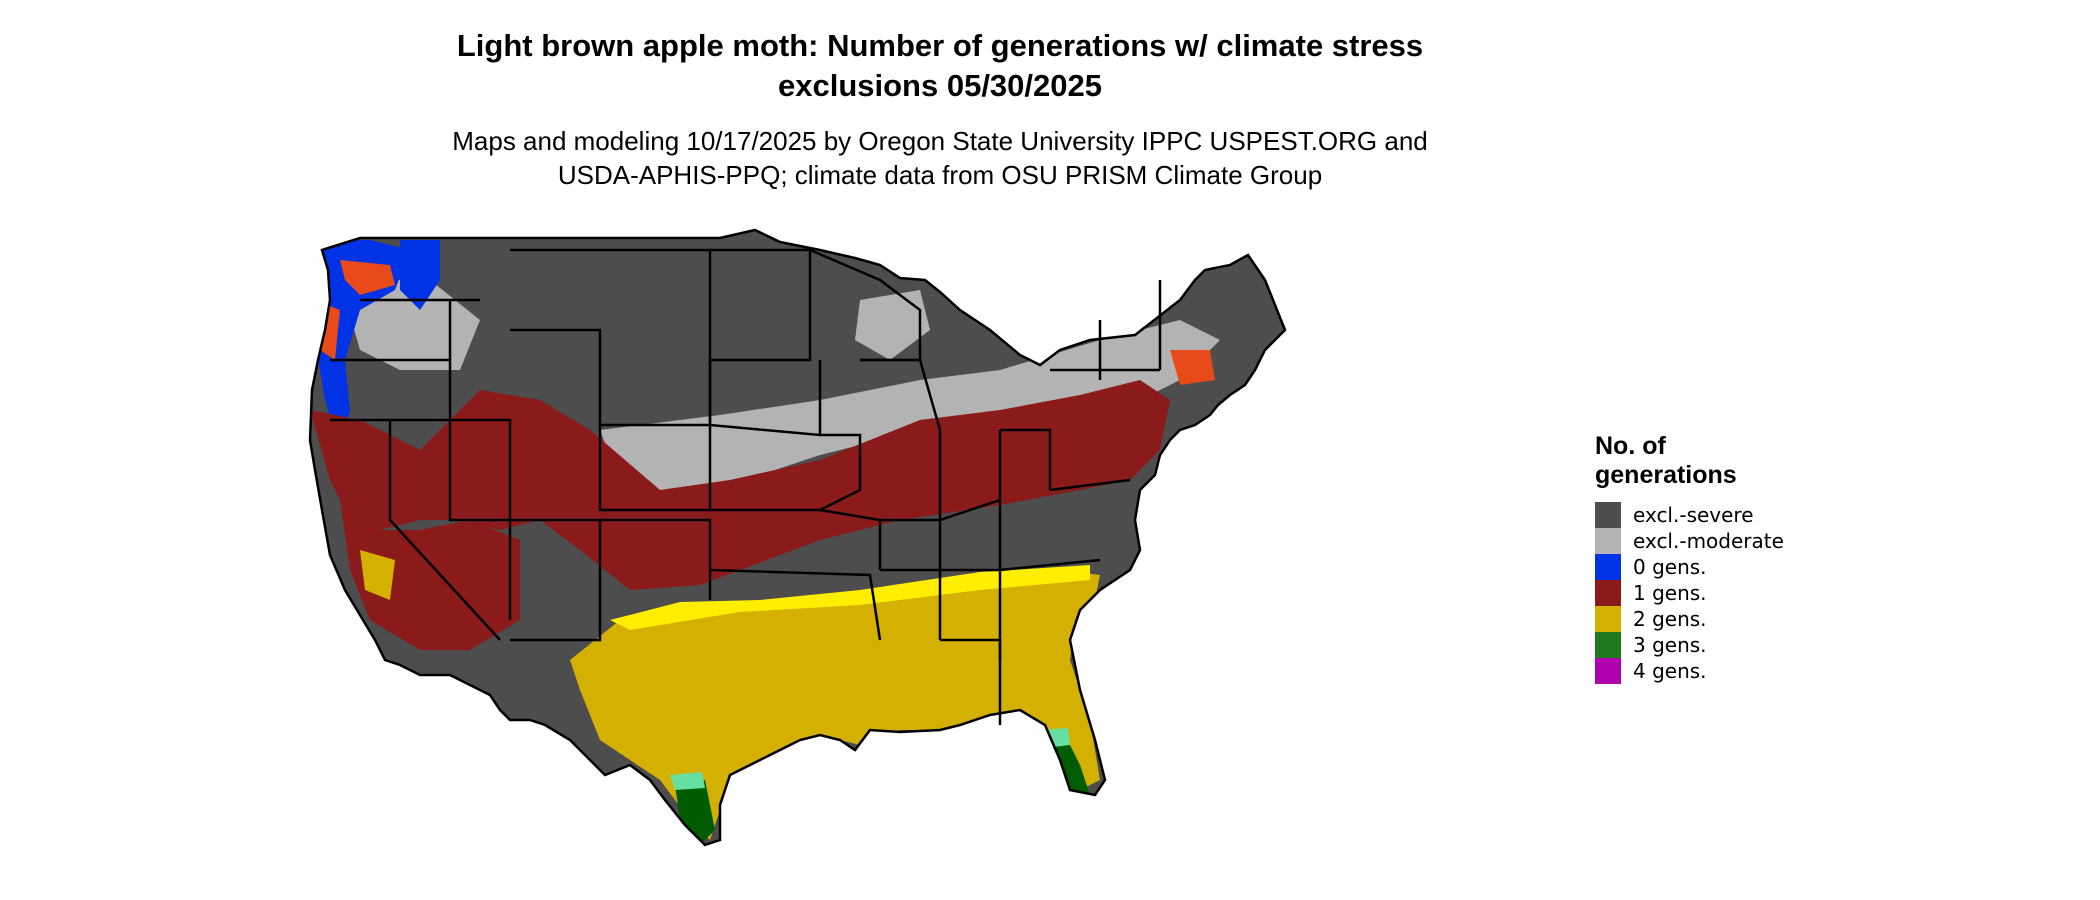 Image resolution: width=2100 pixels, height=900 pixels. Describe the element at coordinates (892, 325) in the screenshot. I see `region-excl-moderate-mich` at that location.